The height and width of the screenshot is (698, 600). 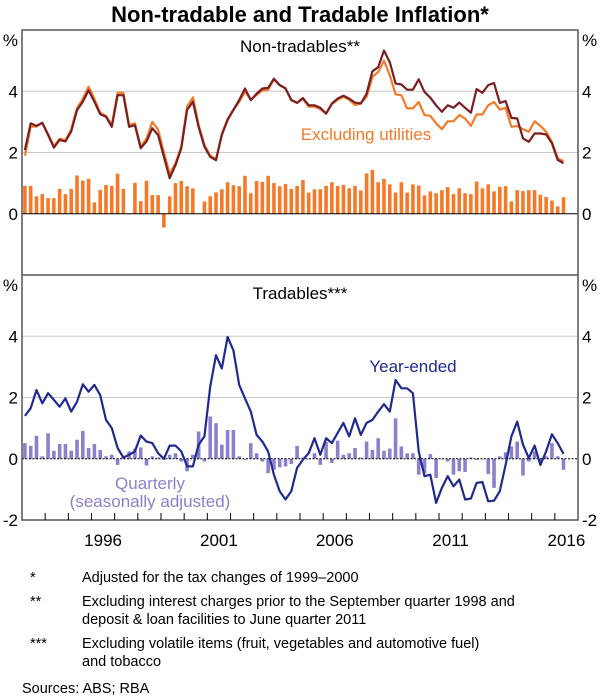 I want to click on footnote-3-mark: ***, so click(x=38, y=644).